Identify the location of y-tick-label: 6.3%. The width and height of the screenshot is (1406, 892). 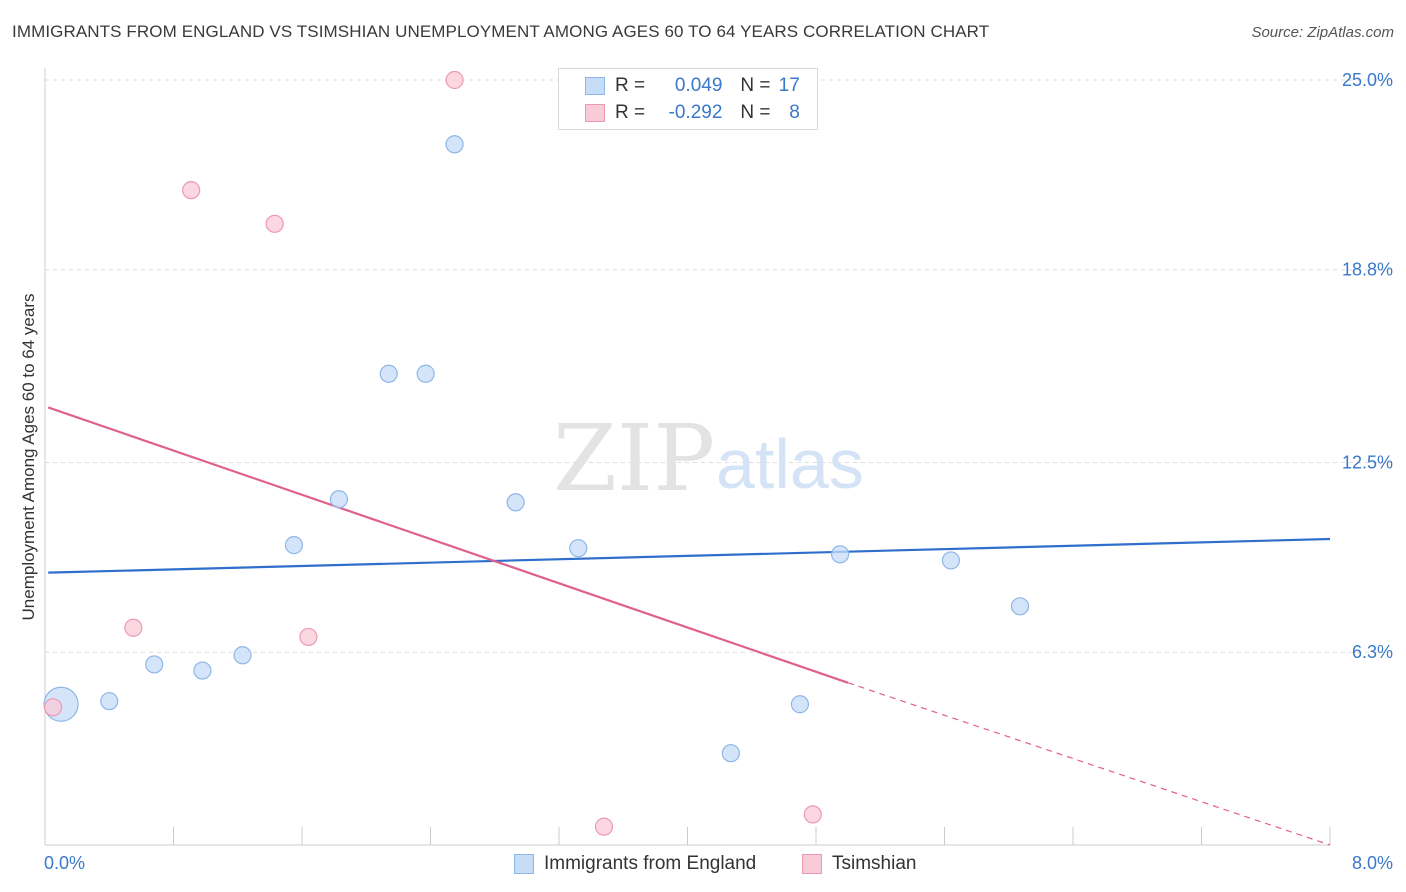
(1372, 652).